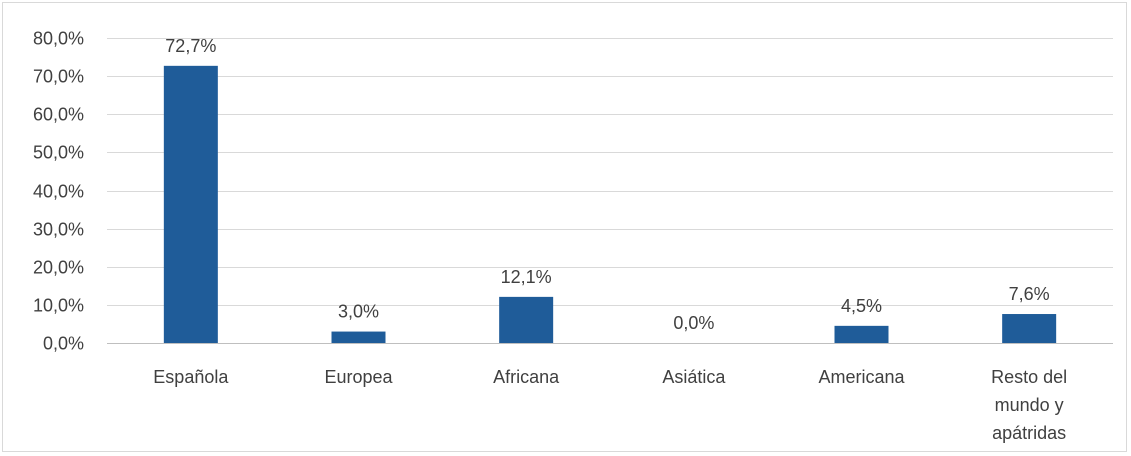  I want to click on y-tick-label: 70,0%, so click(58, 77).